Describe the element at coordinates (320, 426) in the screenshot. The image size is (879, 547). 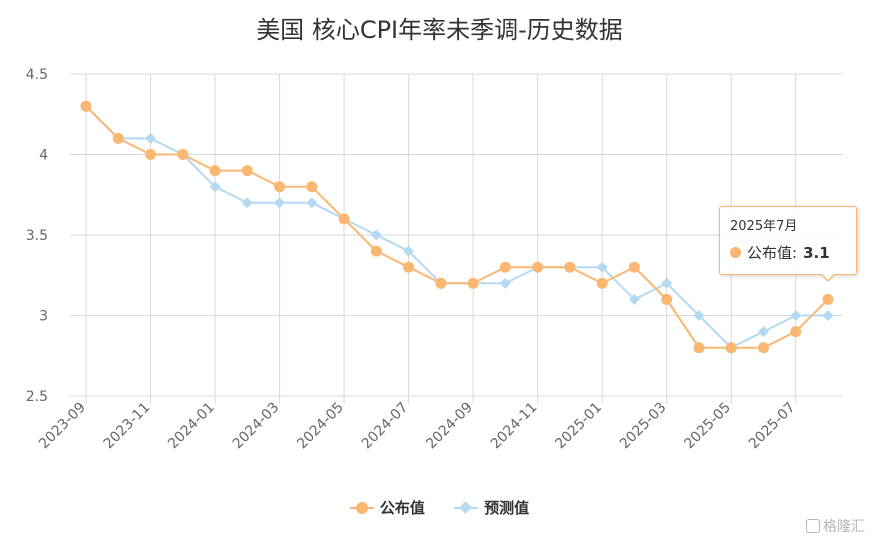
I see `x-tick-label: 2024-05` at that location.